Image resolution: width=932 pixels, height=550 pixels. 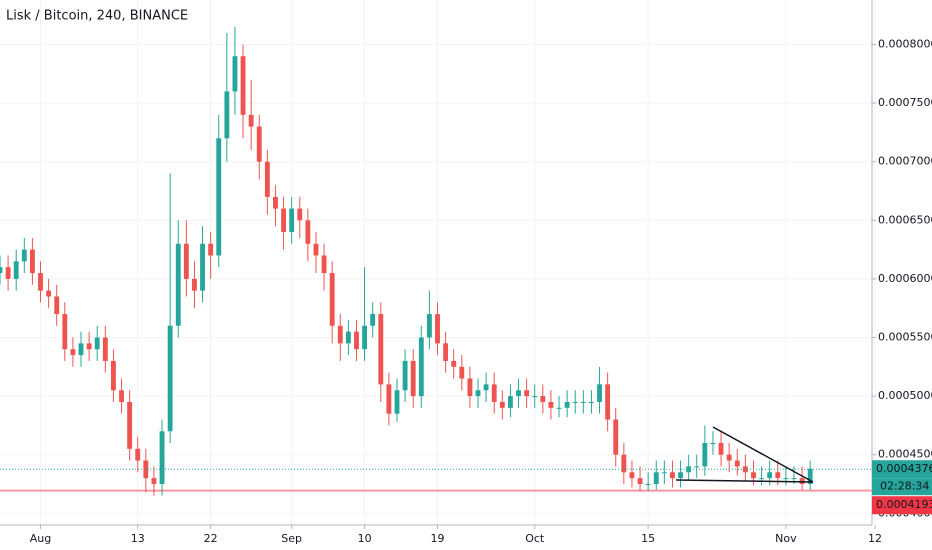 What do you see at coordinates (40, 538) in the screenshot?
I see `x-tick-label: Aug` at bounding box center [40, 538].